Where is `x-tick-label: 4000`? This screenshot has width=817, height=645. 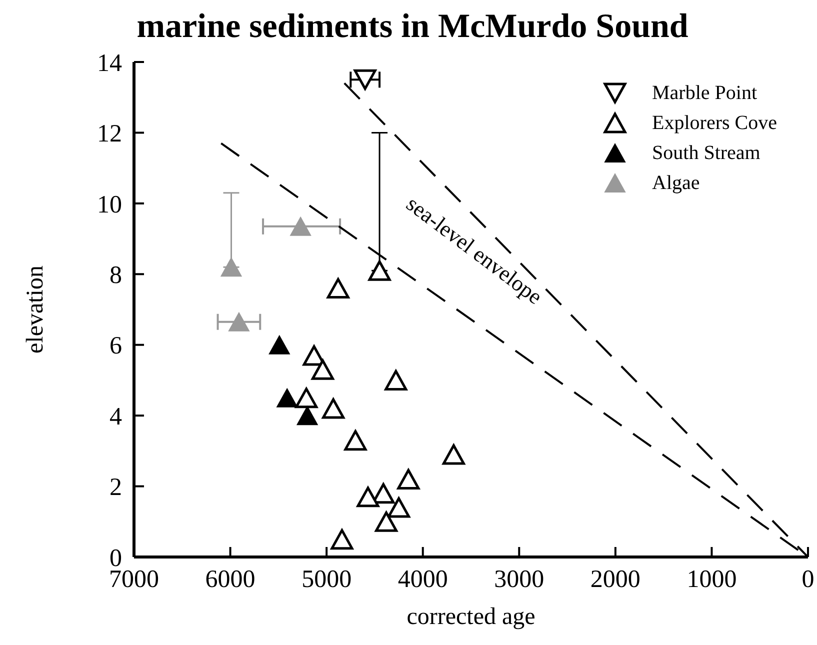 x-tick-label: 4000 is located at coordinates (423, 579).